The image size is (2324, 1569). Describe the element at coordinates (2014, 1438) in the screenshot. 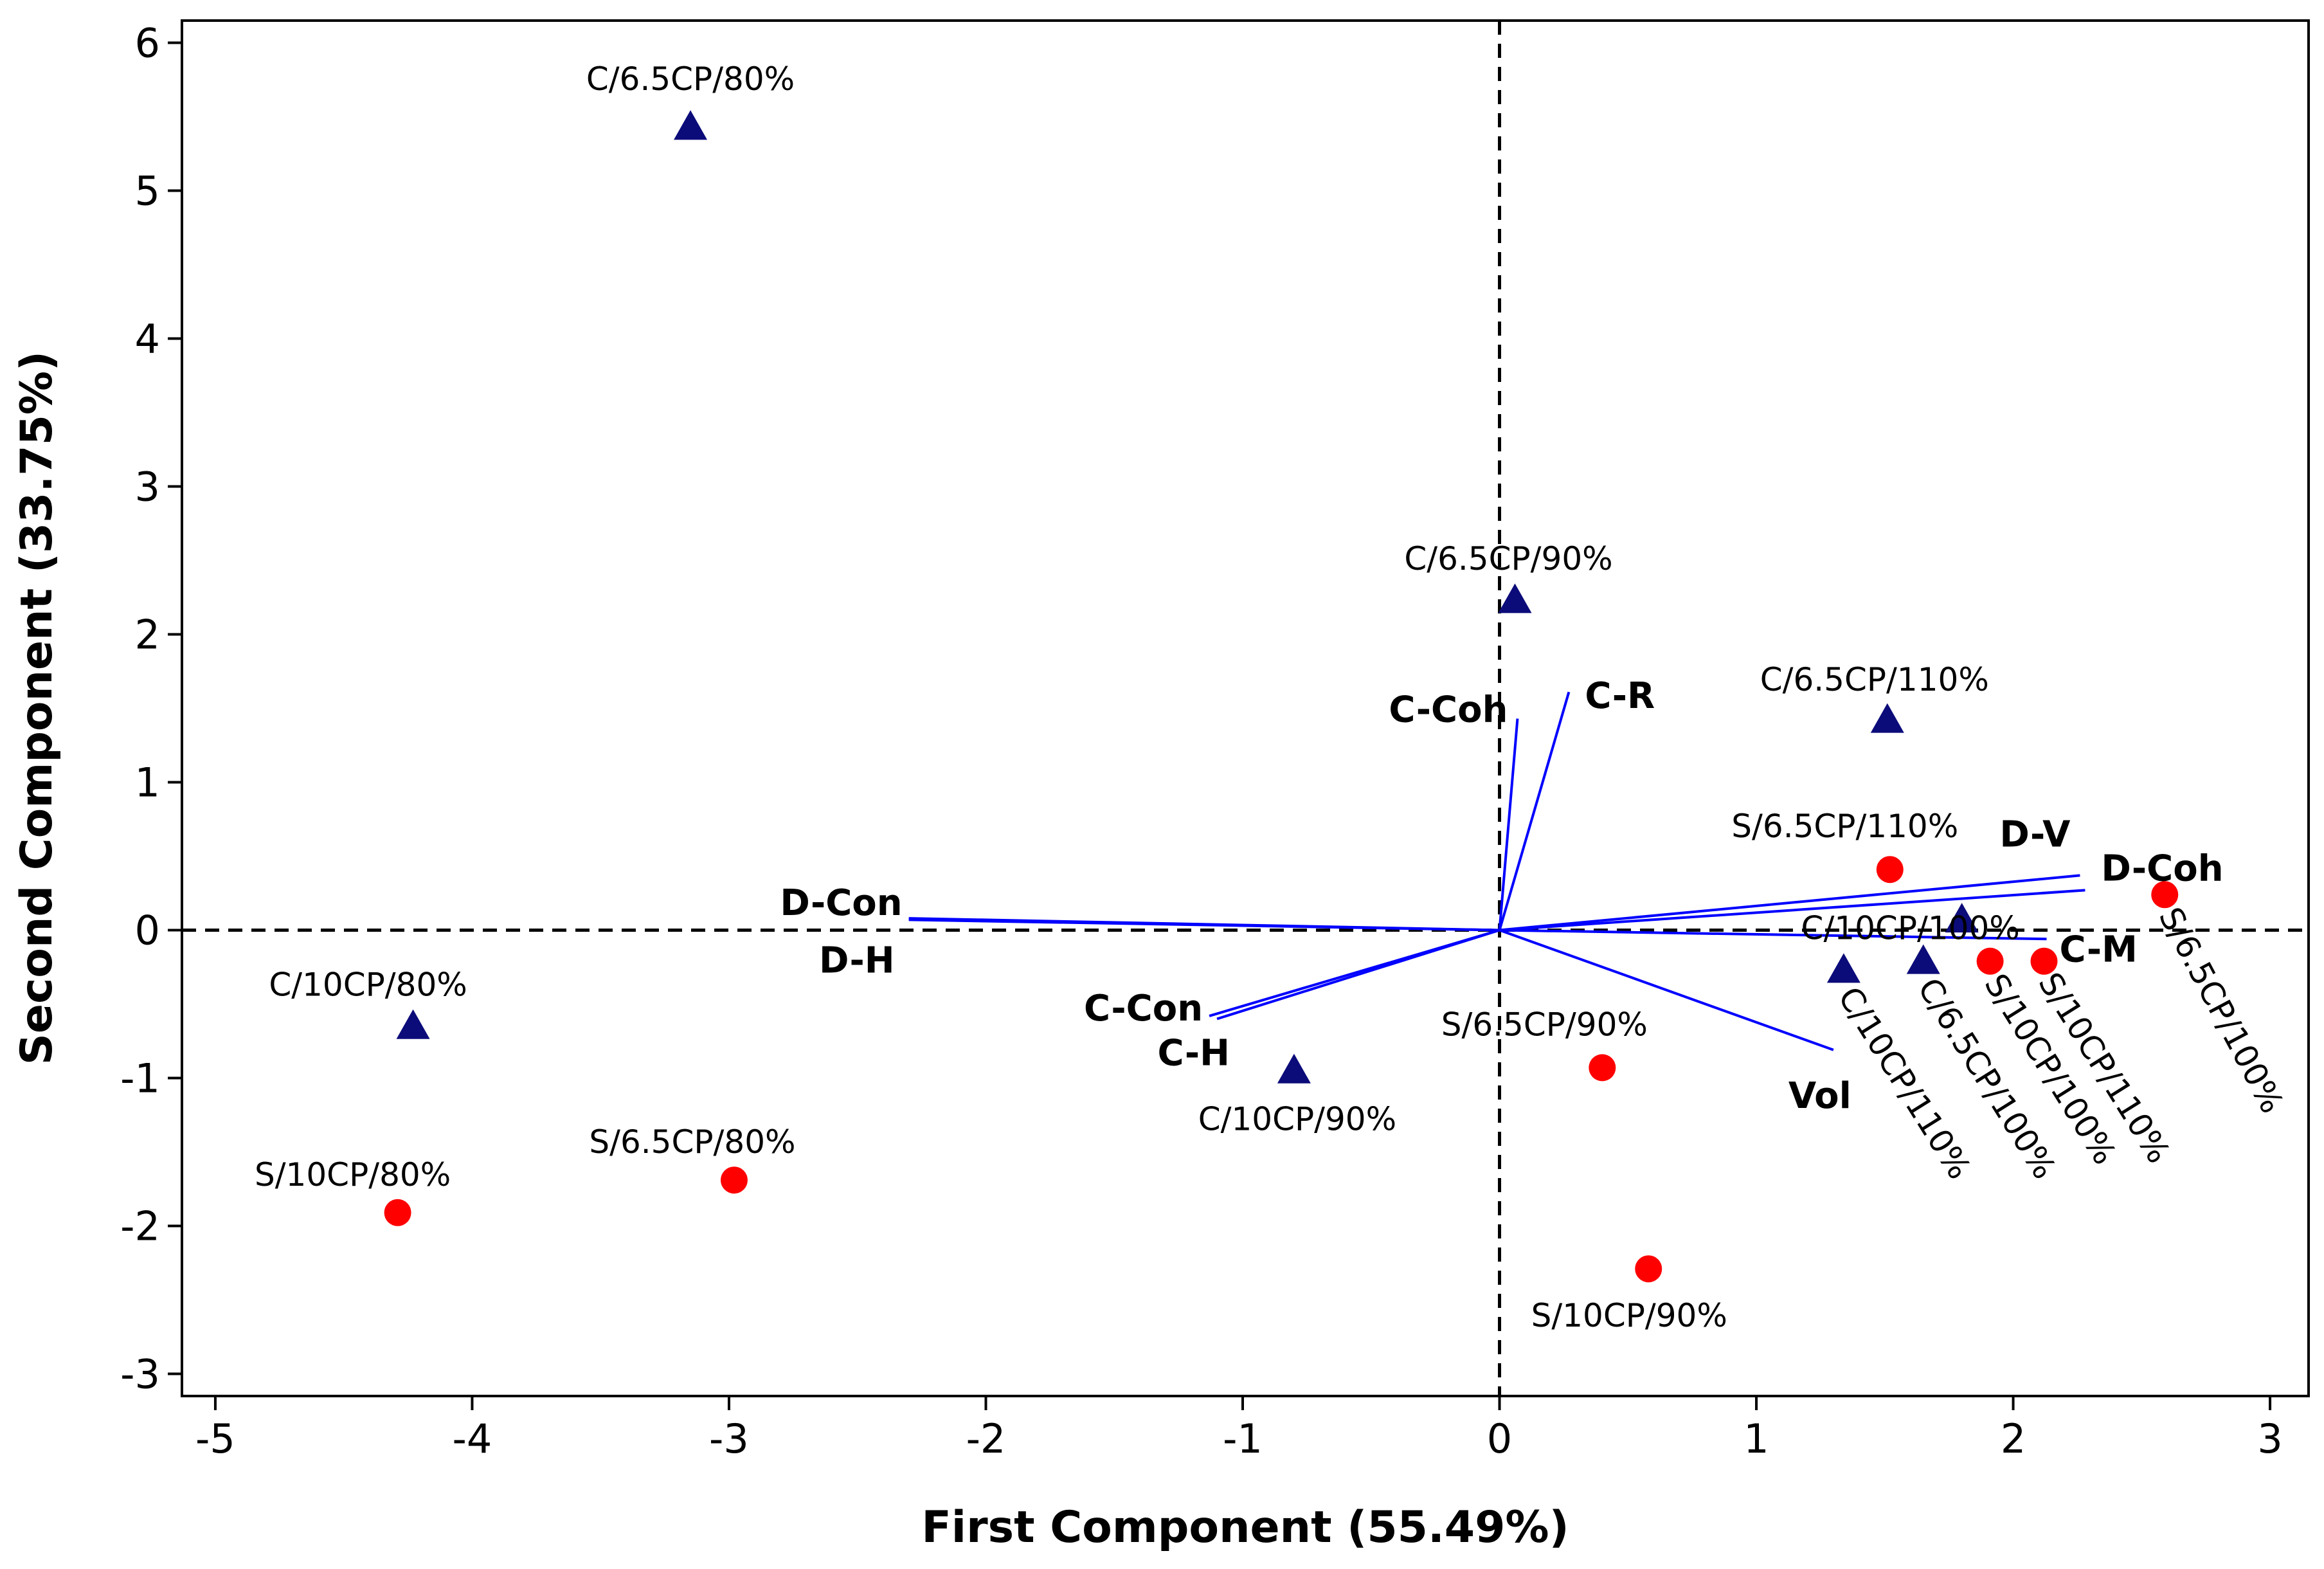

I see `x-tick-label: 2` at that location.